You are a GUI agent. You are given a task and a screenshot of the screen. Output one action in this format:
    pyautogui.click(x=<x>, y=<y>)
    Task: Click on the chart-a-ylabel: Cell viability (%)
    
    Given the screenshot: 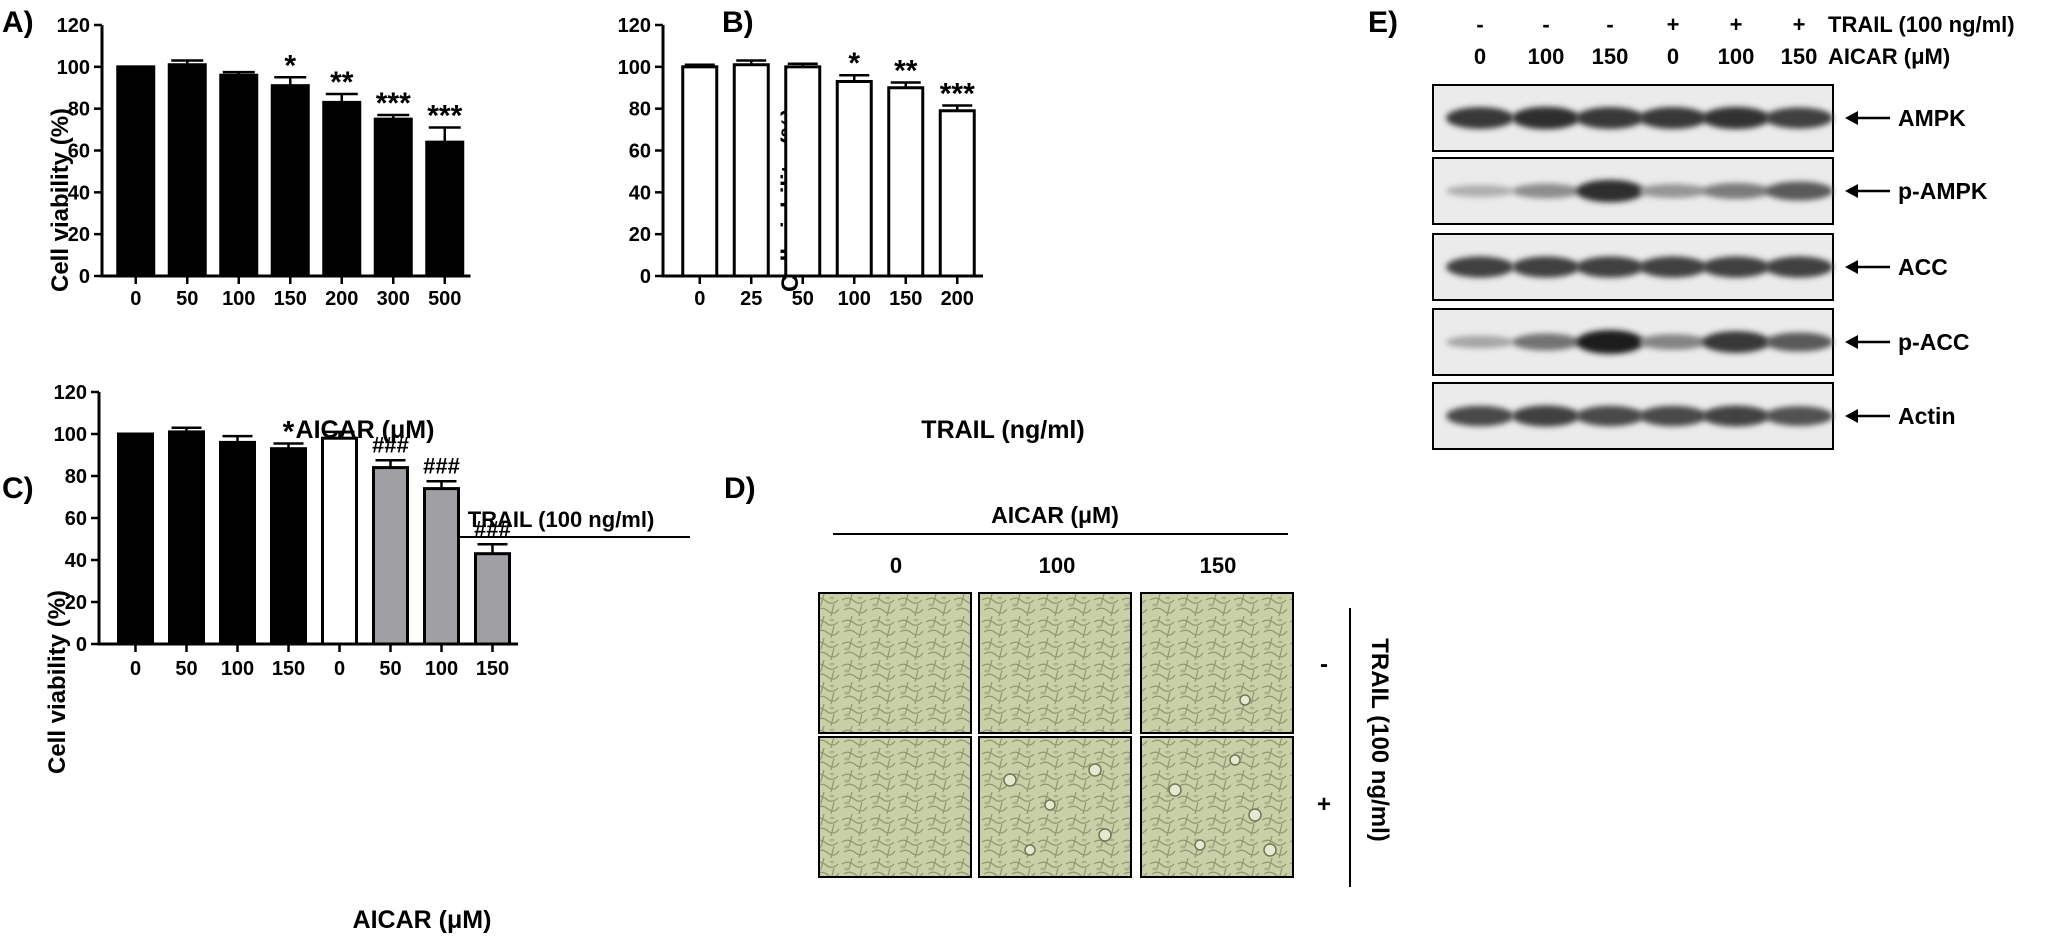 What is the action you would take?
    pyautogui.click(x=60, y=200)
    